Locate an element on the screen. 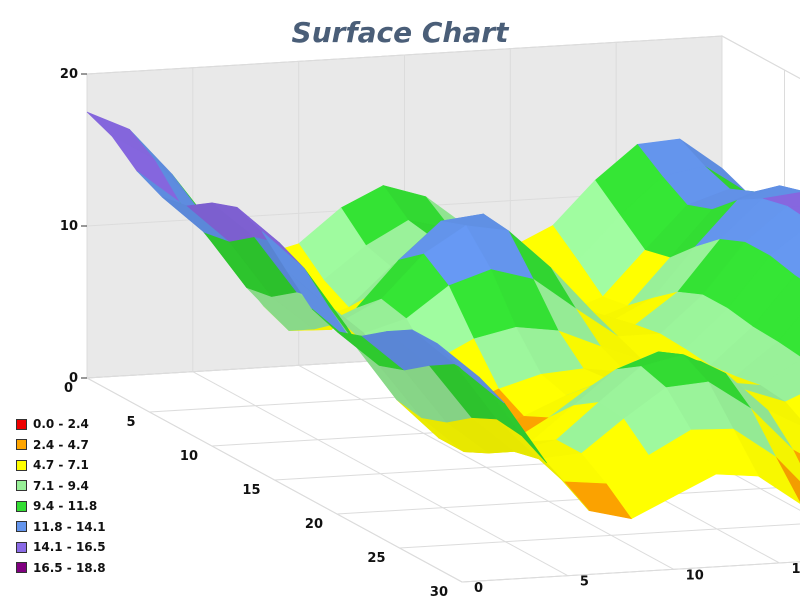  legend-item: 4.7 - 7.1 is located at coordinates (61, 465).